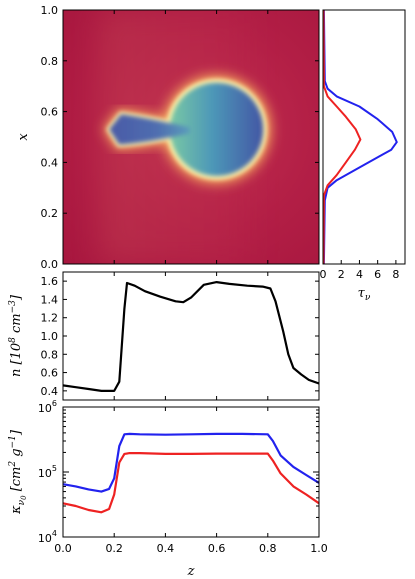 The width and height of the screenshot is (415, 579). I want to click on tau-xlabel: τν, so click(364, 294).